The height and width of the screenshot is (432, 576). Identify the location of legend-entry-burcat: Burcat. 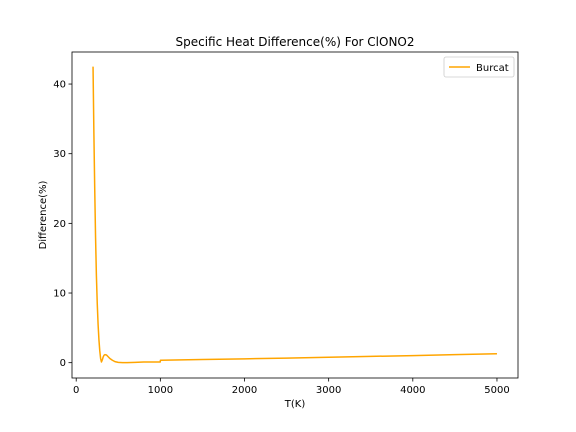
(492, 68).